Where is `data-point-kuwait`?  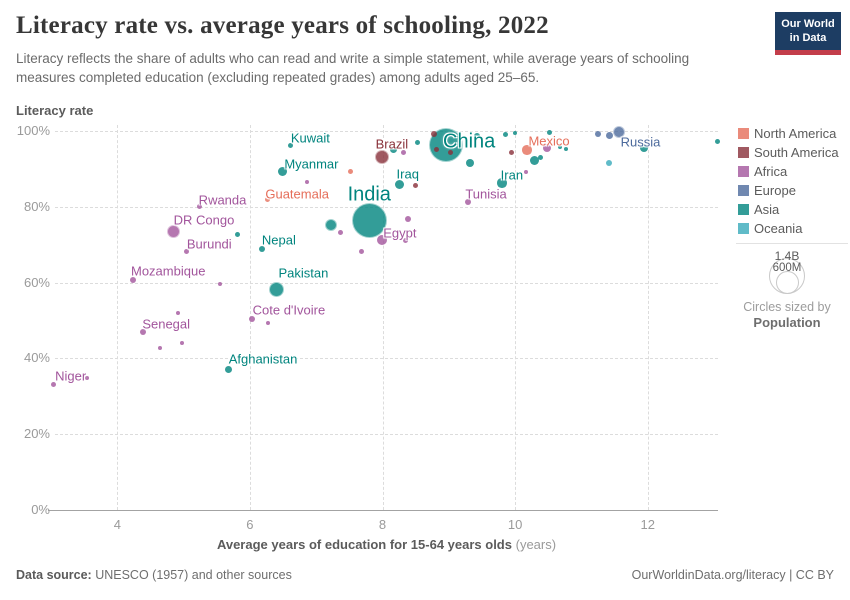
data-point-kuwait is located at coordinates (290, 145).